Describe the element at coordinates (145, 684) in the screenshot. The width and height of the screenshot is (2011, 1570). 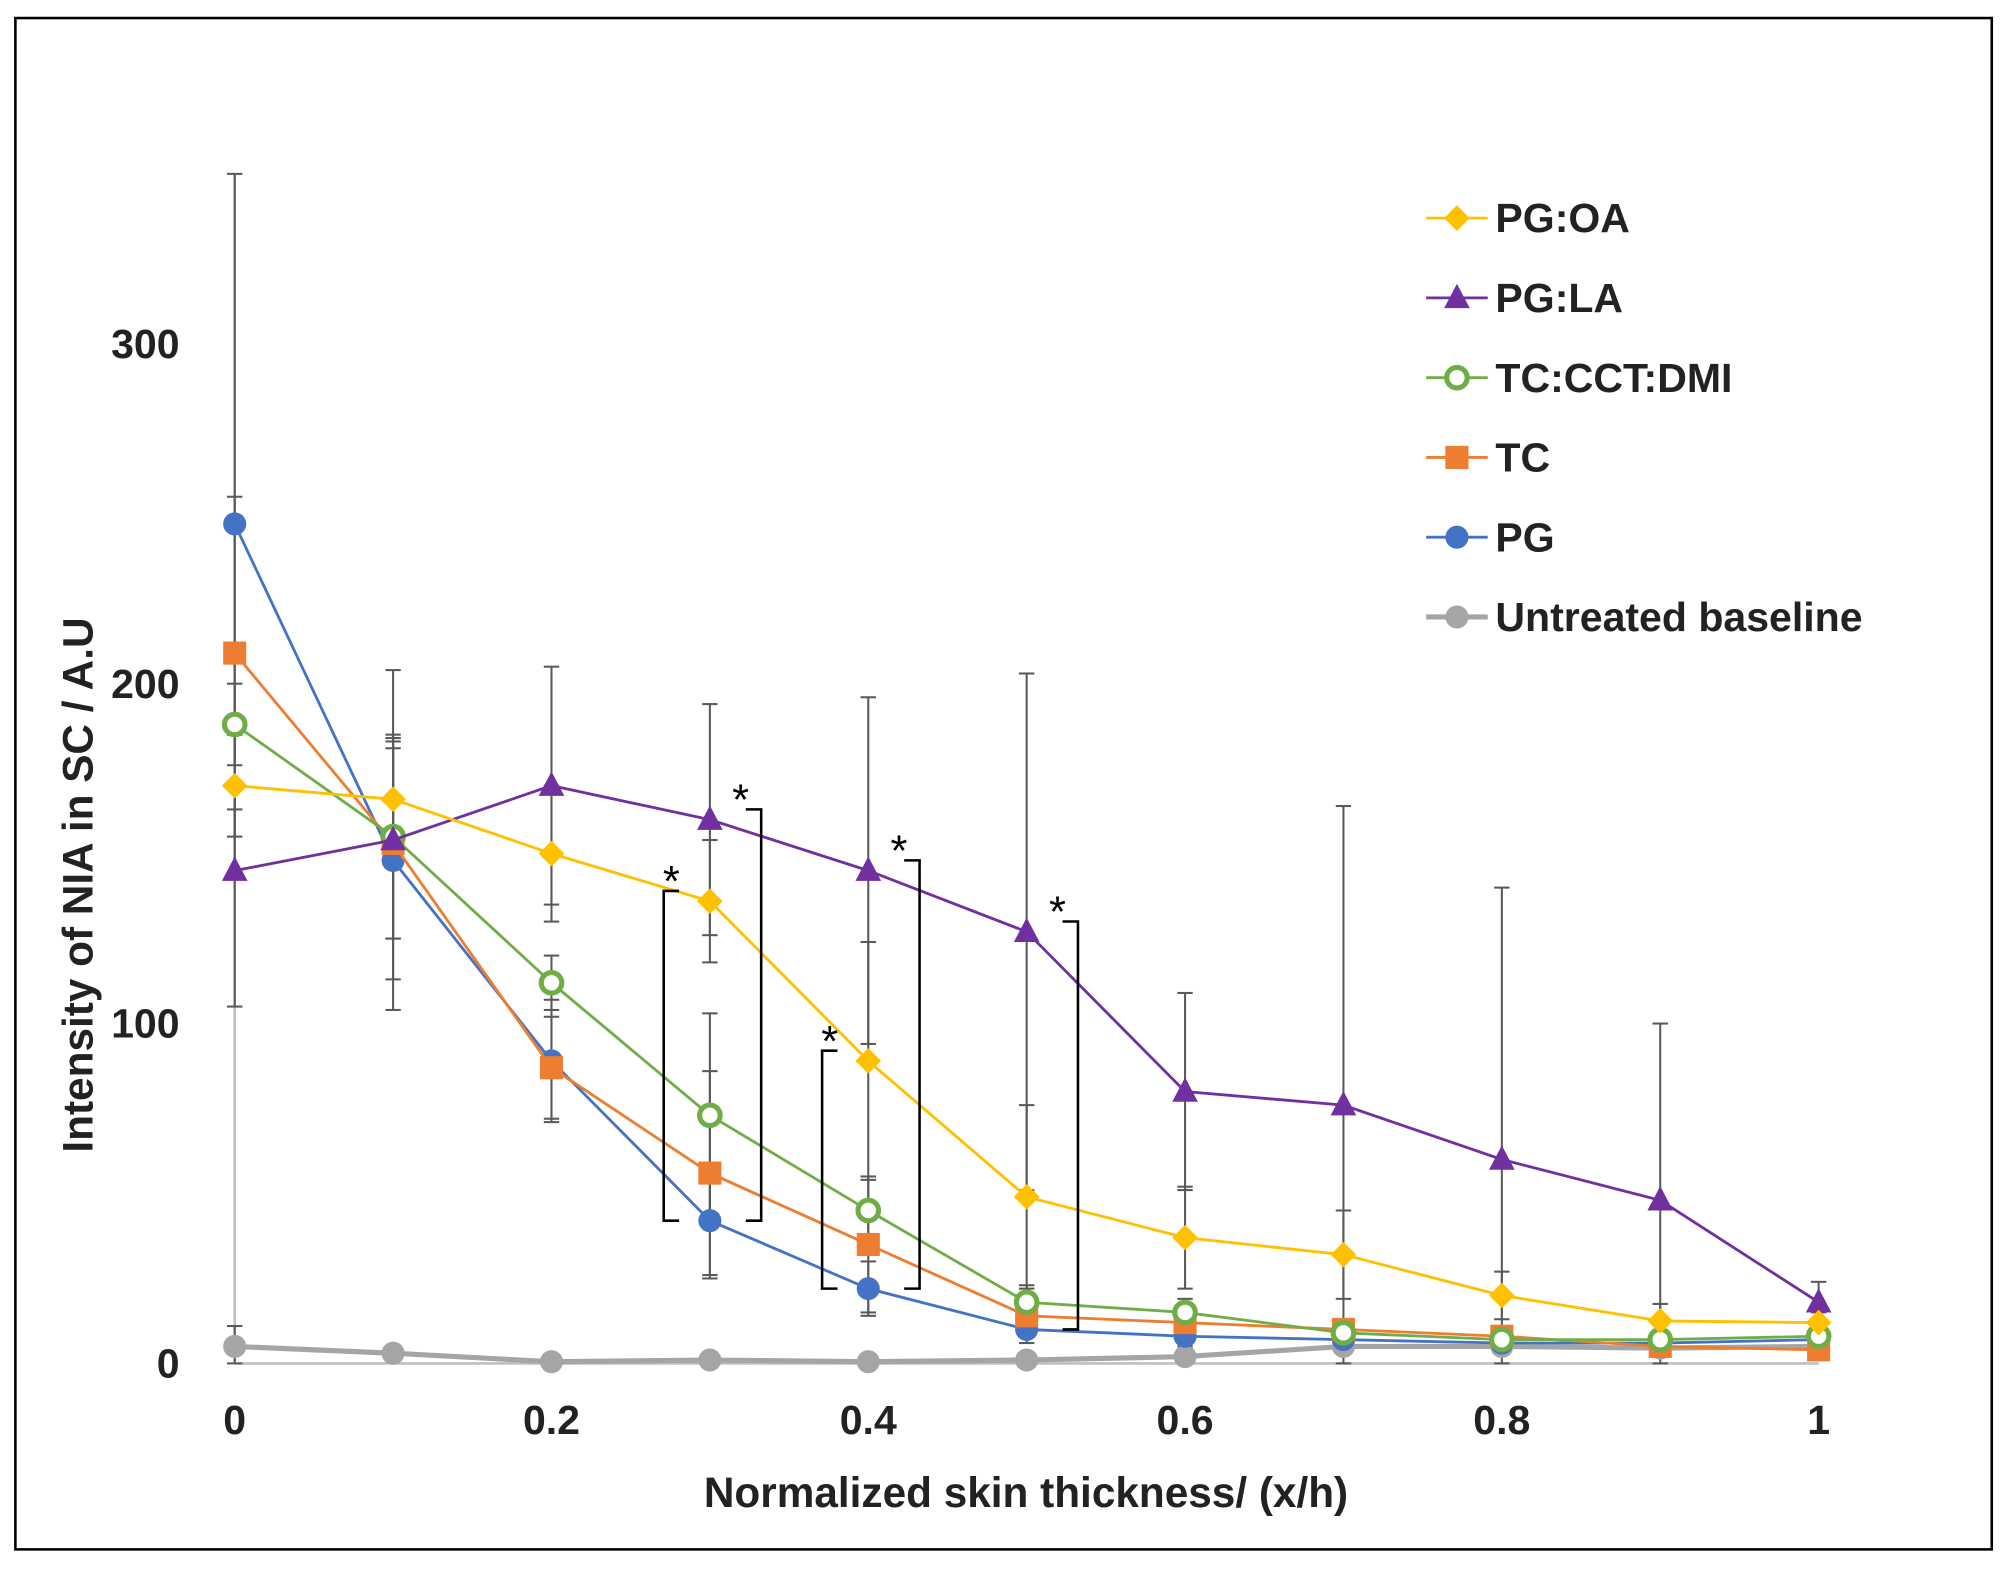
I see `y-tick-label: 200` at that location.